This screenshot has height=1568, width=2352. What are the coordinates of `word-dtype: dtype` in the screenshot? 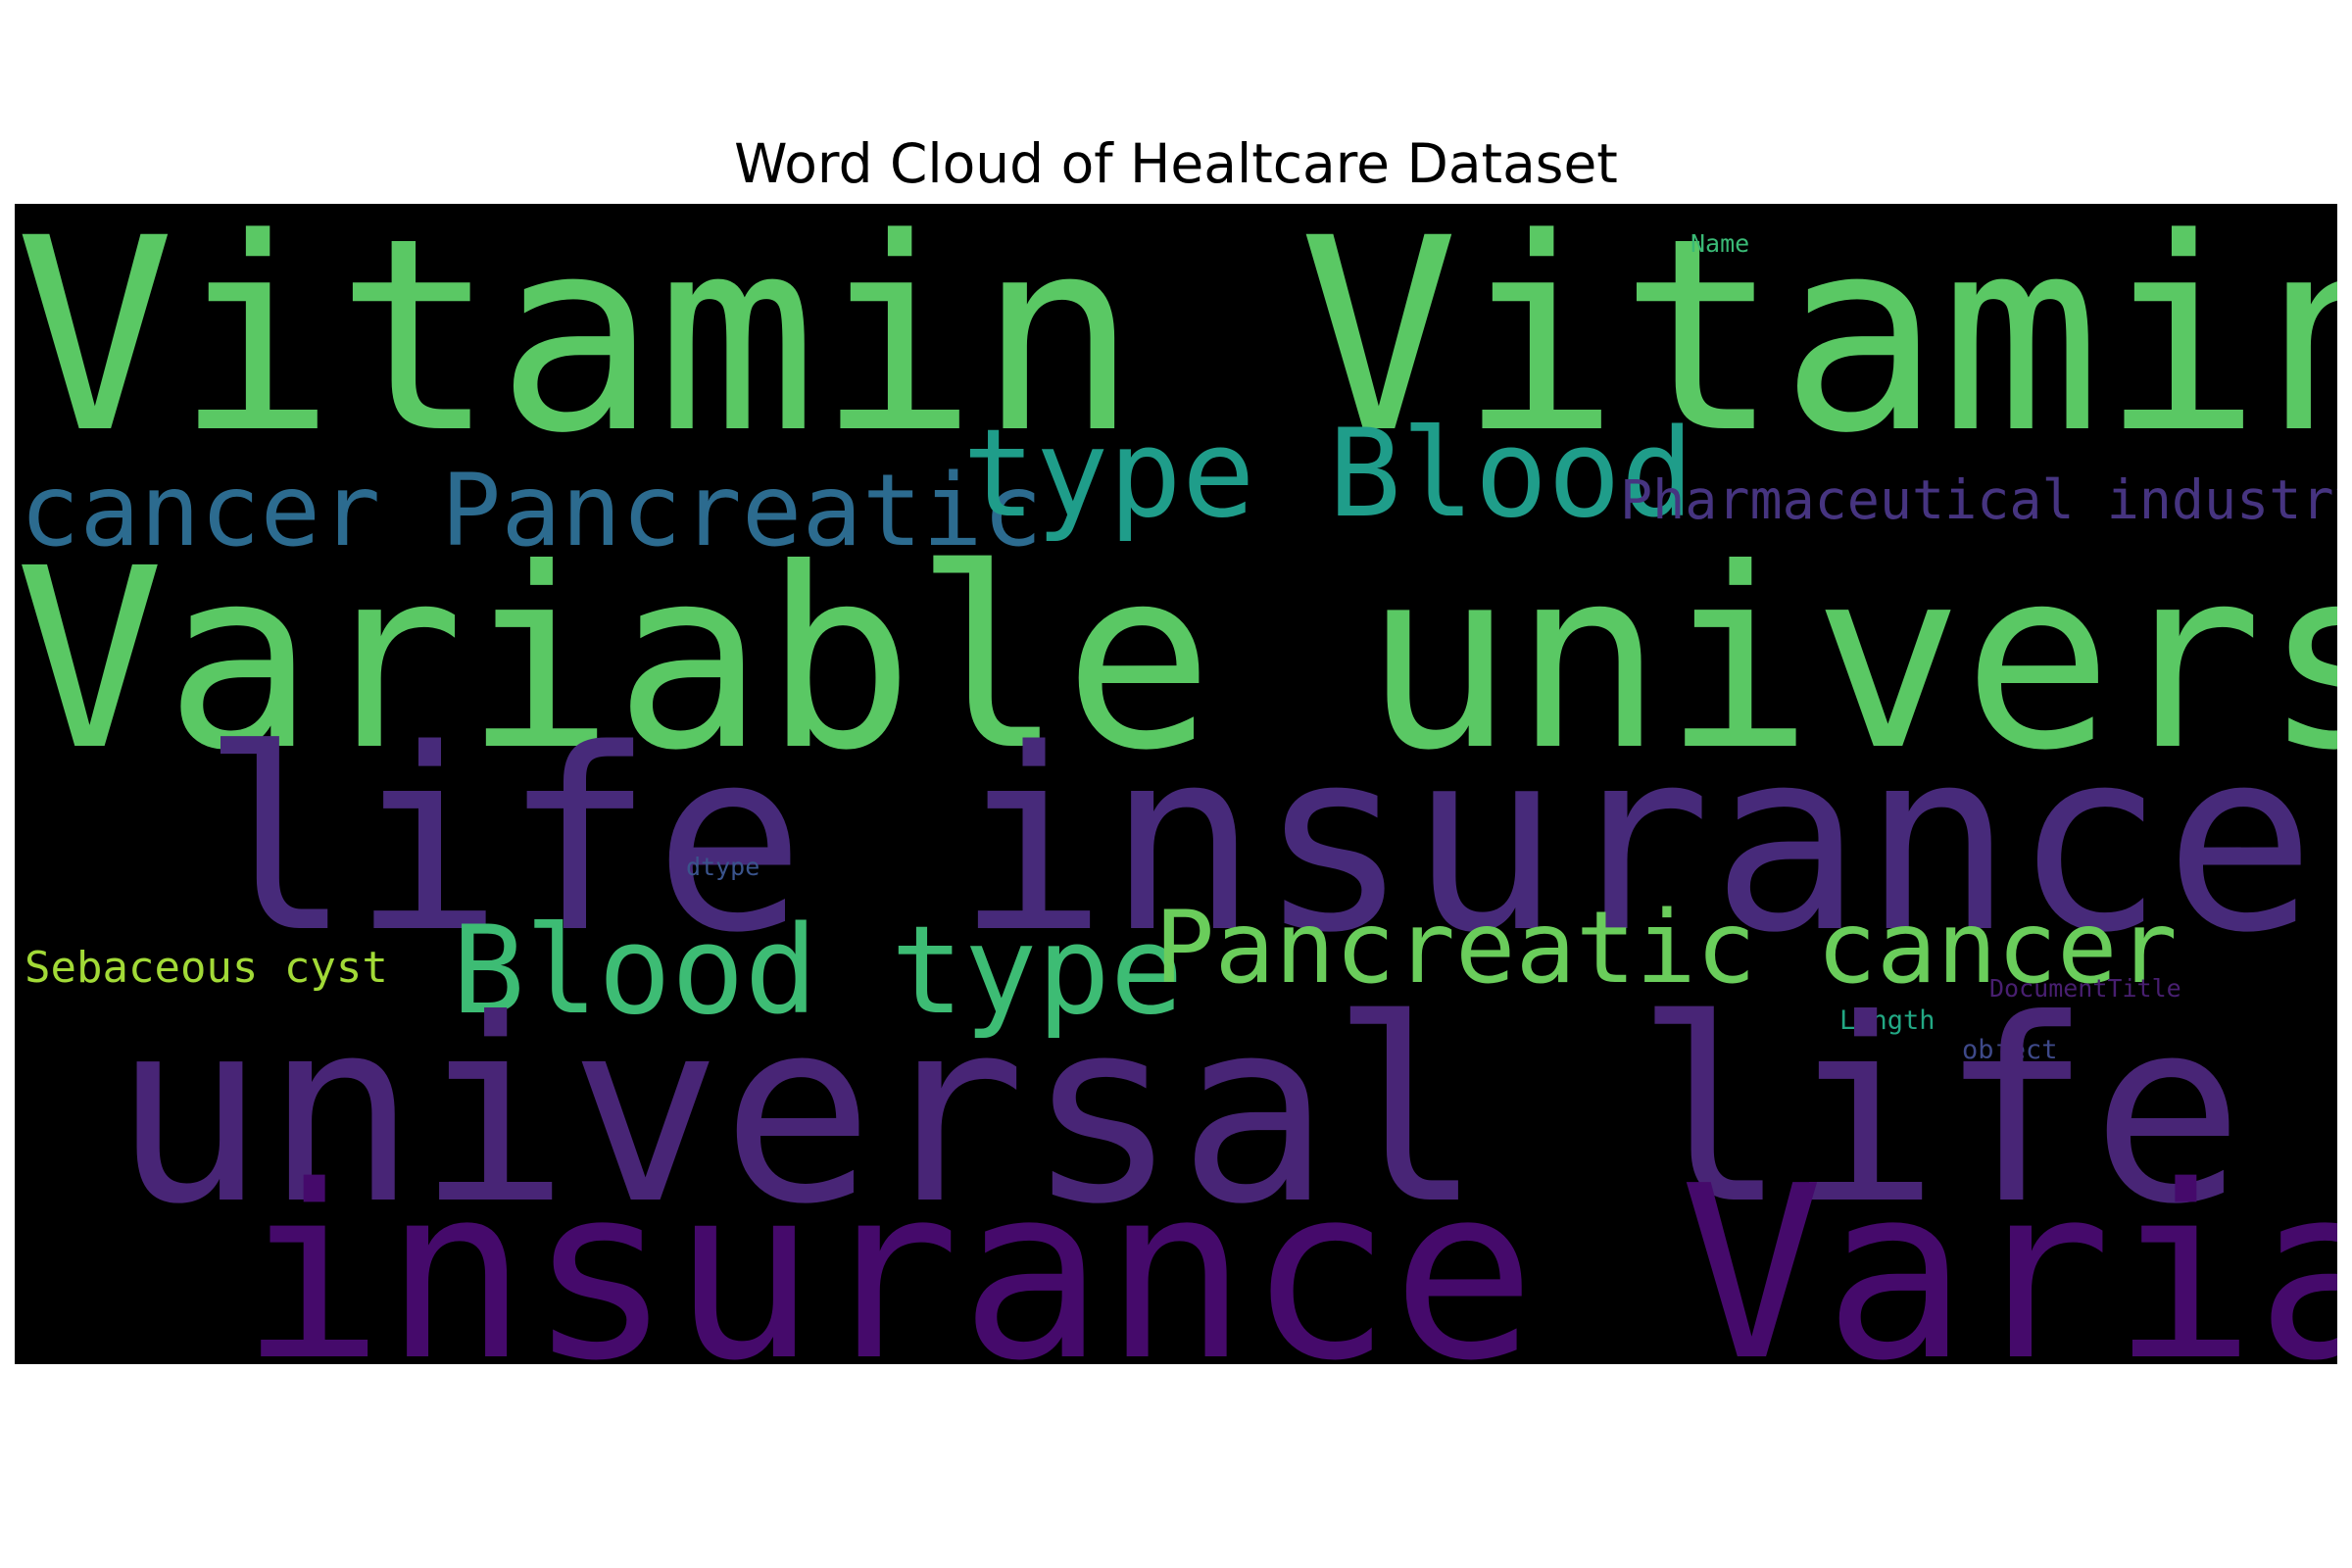 It's located at (723, 867).